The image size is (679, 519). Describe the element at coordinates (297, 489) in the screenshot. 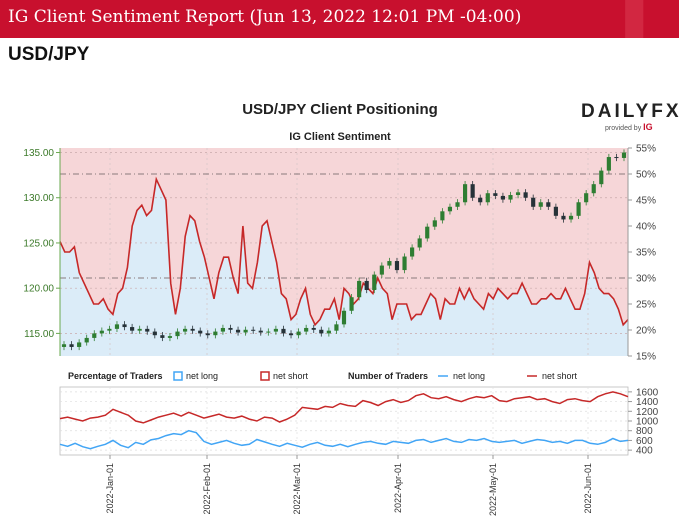

I see `x-tick-label: 2022-Mar-01` at that location.